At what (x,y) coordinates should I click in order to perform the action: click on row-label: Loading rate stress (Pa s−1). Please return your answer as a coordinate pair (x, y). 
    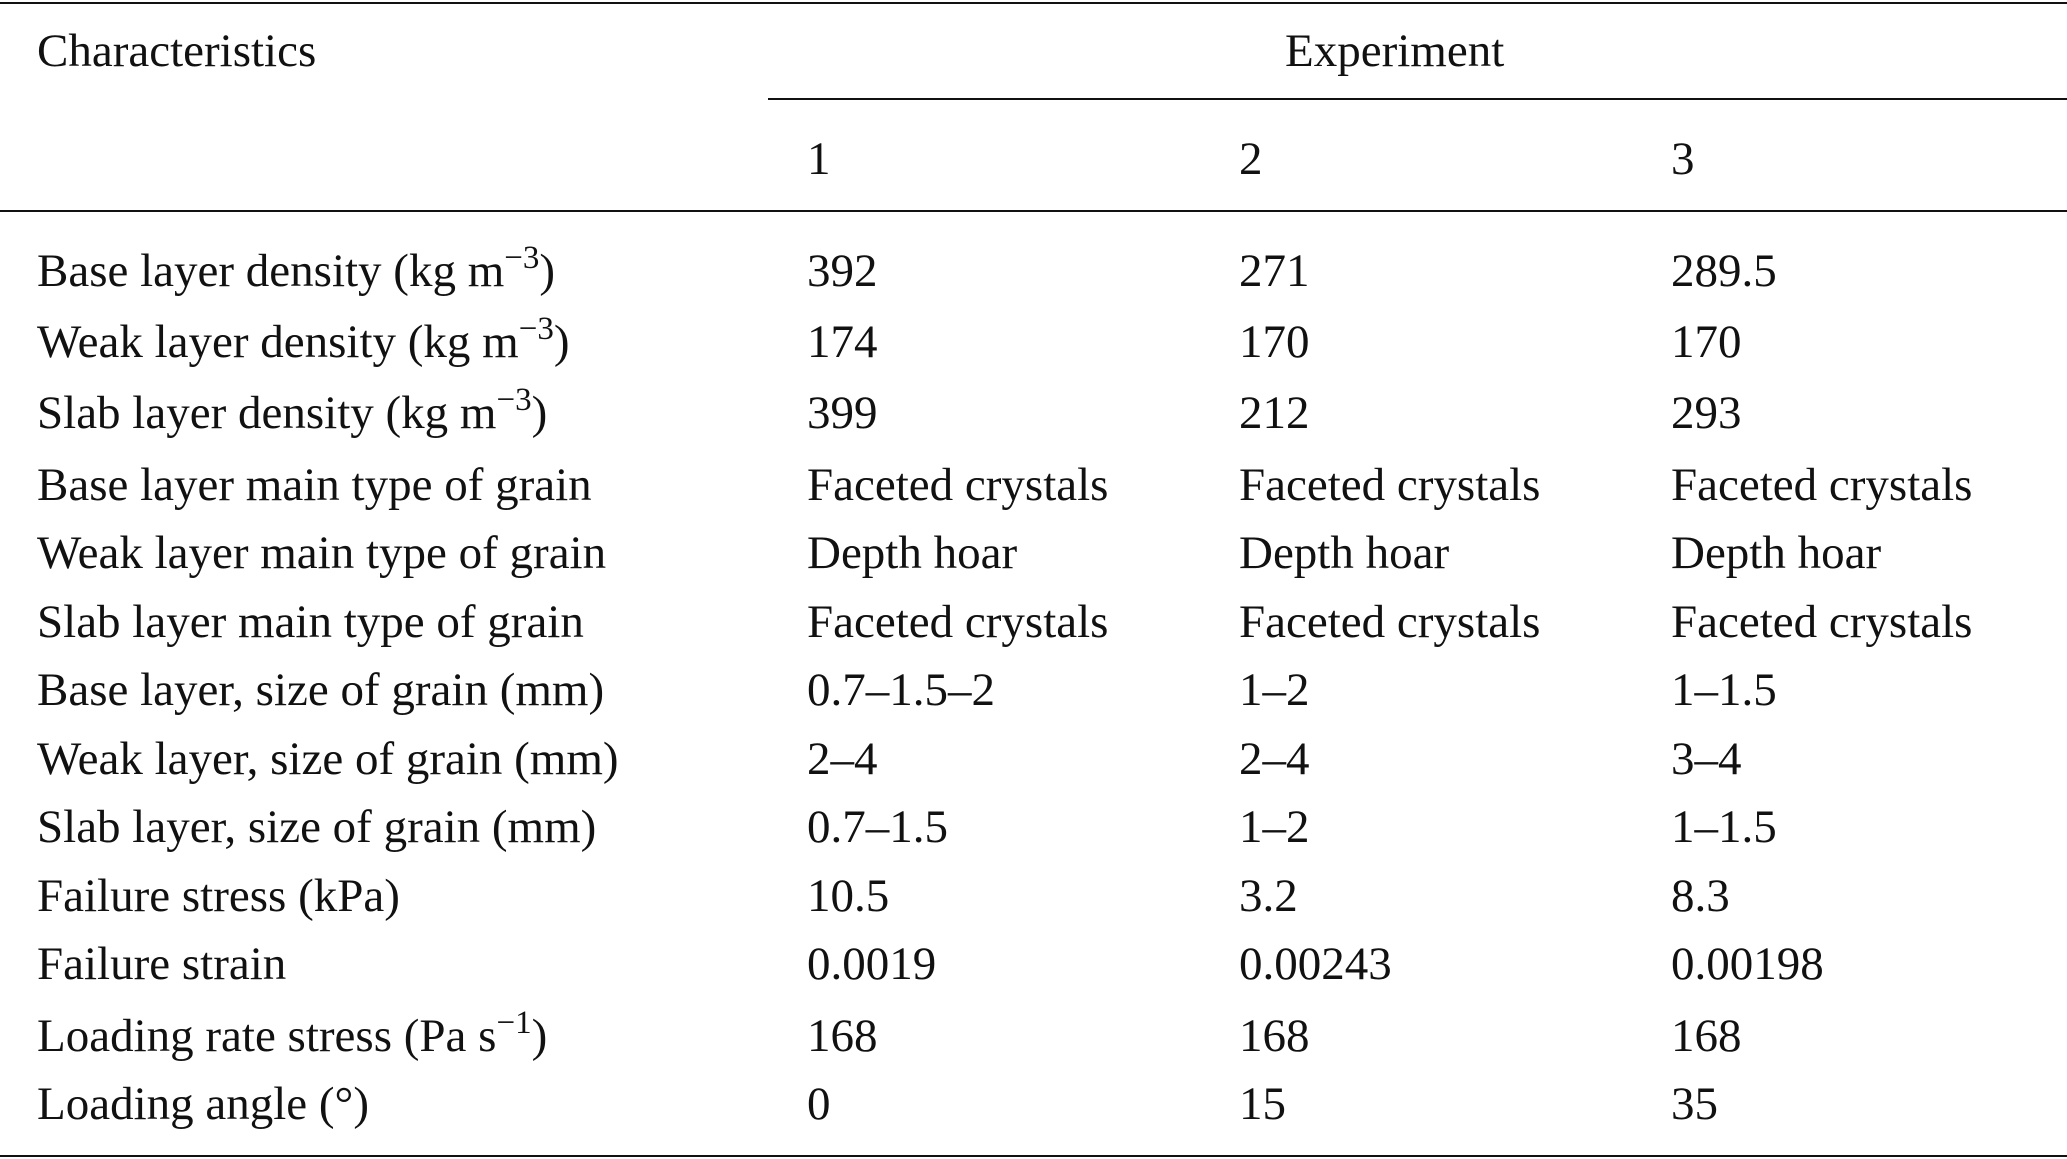
    Looking at the image, I should click on (292, 1034).